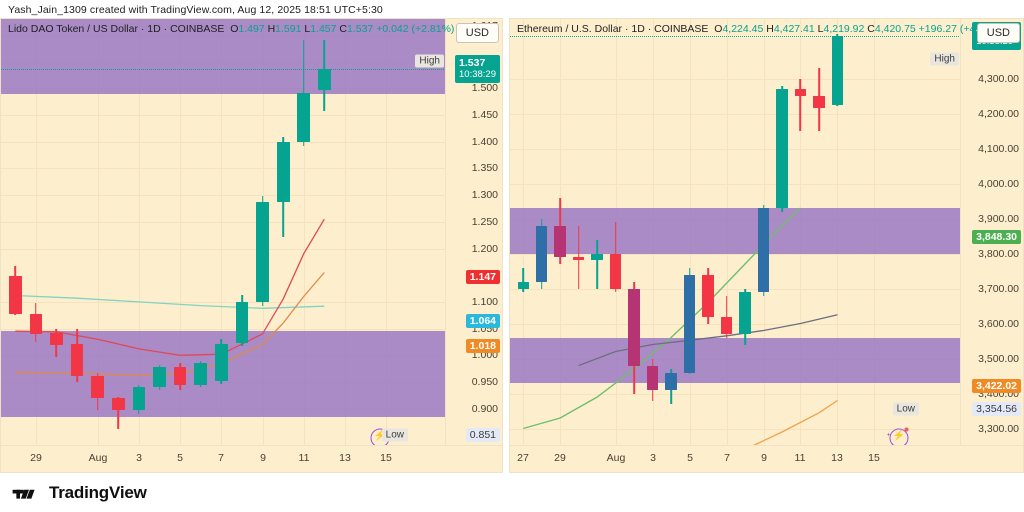  Describe the element at coordinates (996, 236) in the screenshot. I see `green-level-pill: 3,848.30` at that location.